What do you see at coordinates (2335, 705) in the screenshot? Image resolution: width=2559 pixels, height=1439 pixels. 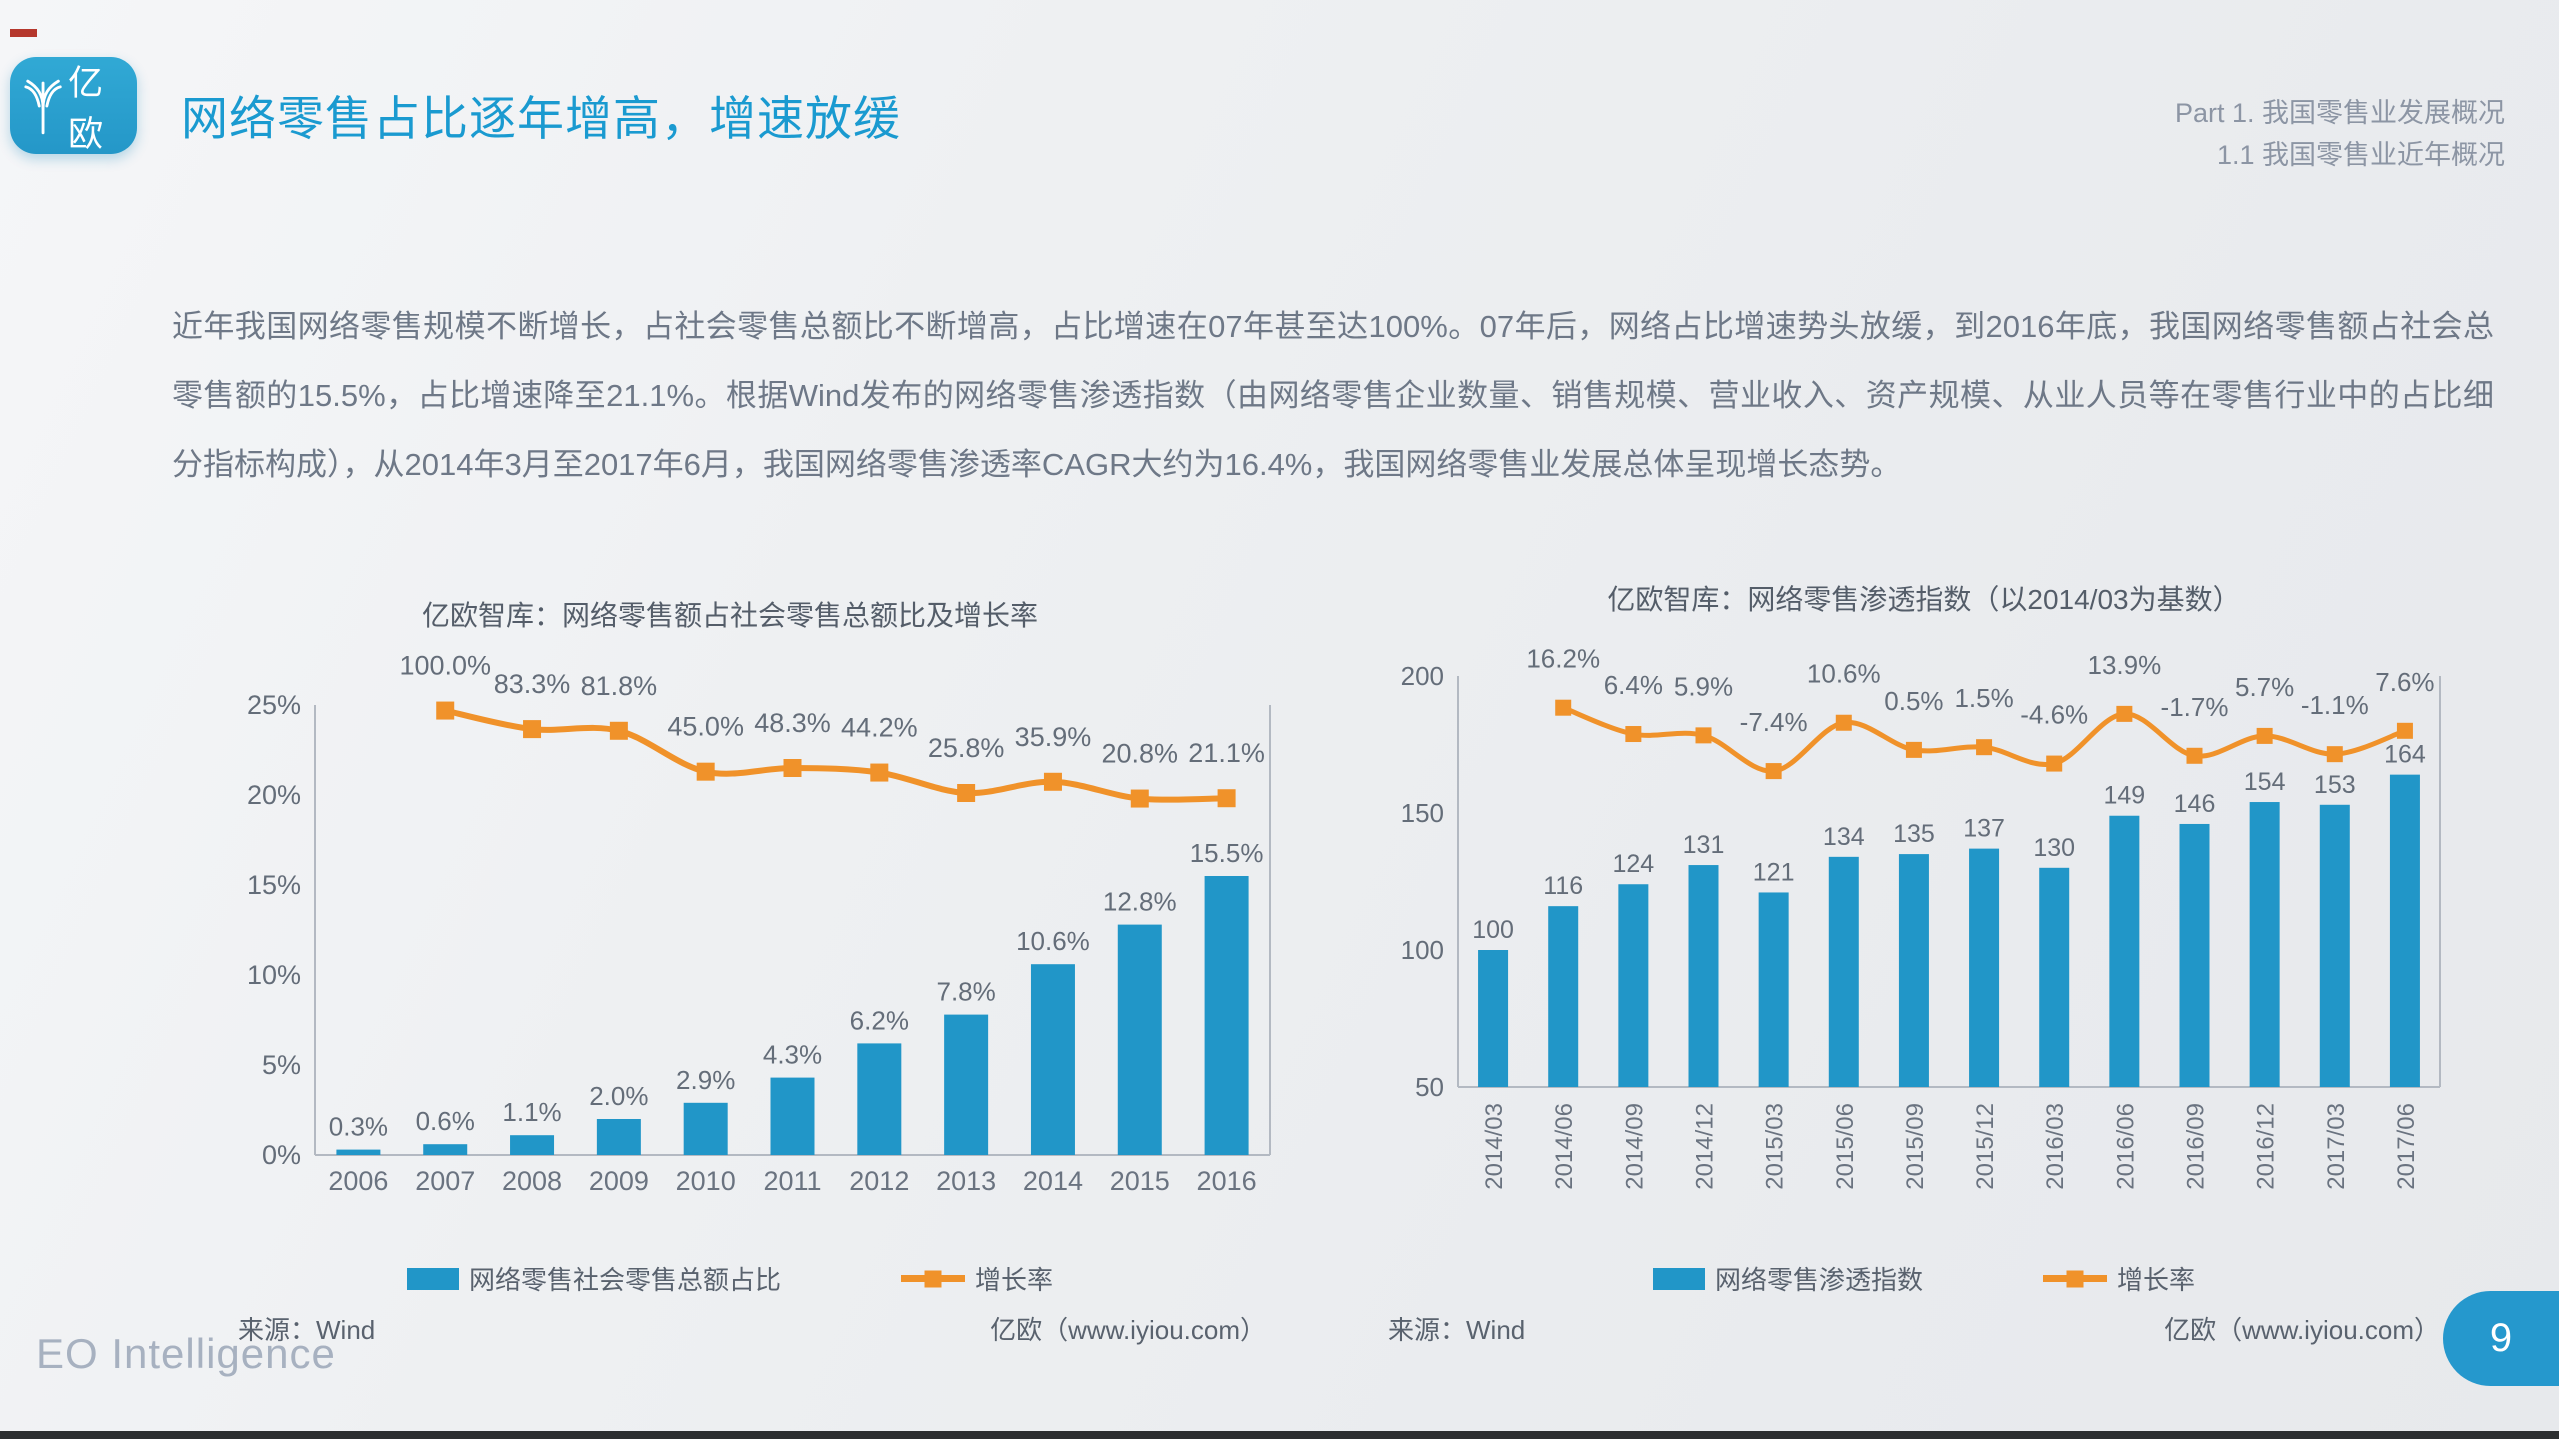 I see `line-value-label: -1.1%` at bounding box center [2335, 705].